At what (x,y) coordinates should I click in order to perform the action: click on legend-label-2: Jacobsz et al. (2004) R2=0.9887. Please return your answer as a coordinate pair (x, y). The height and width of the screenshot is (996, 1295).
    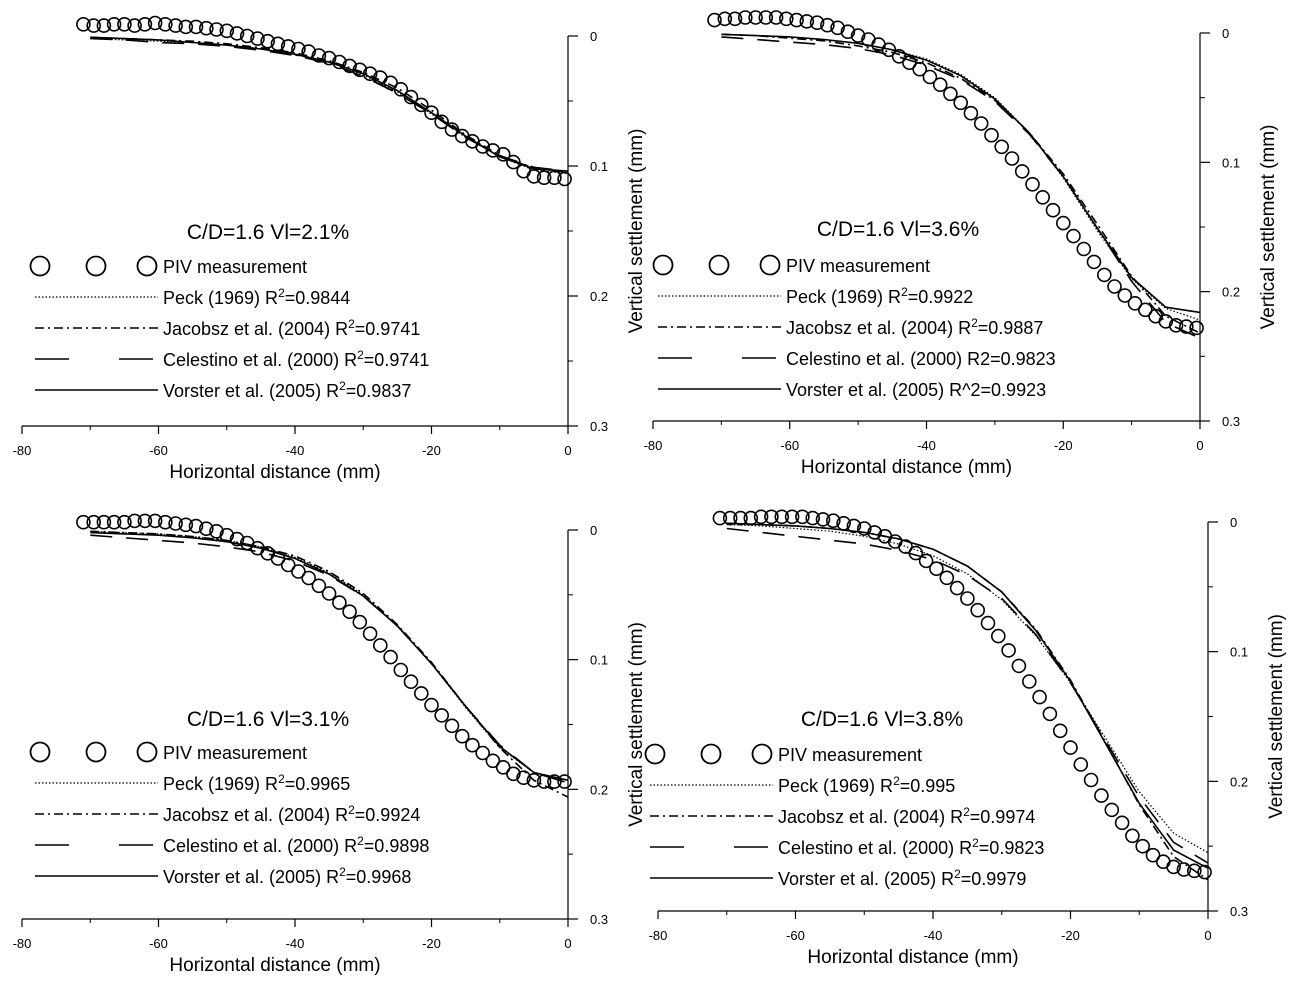
    Looking at the image, I should click on (914, 327).